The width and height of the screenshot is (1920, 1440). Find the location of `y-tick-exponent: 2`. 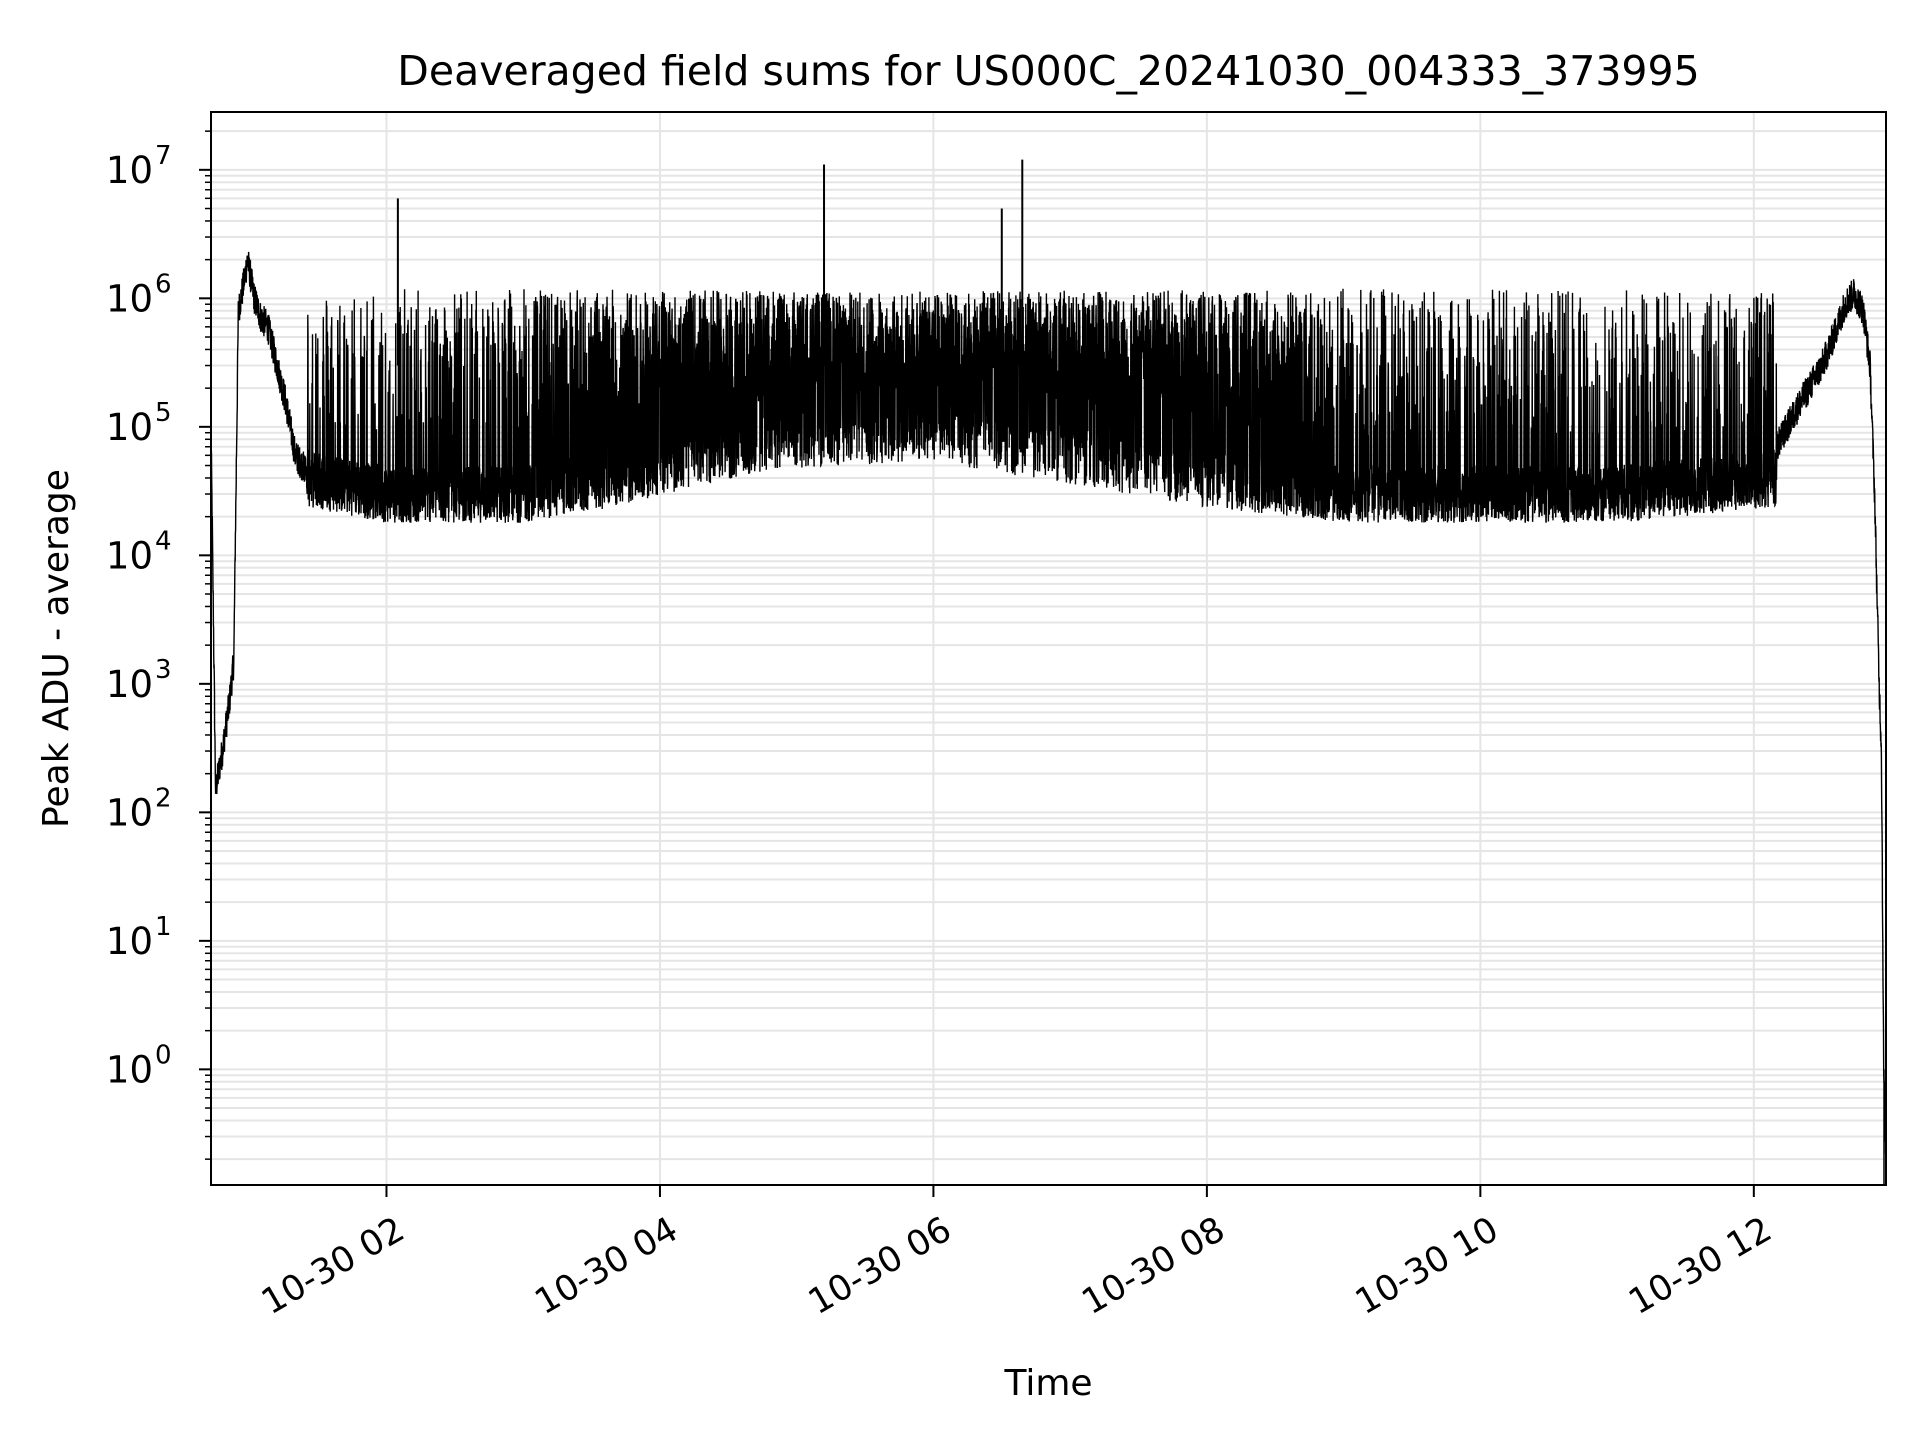

y-tick-exponent: 2 is located at coordinates (163, 798).